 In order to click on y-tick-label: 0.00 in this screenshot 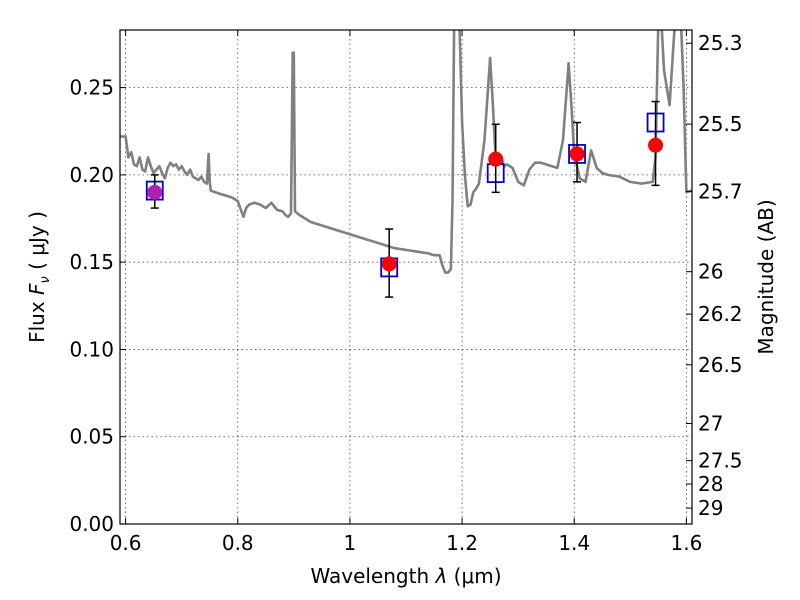, I will do `click(91, 524)`.